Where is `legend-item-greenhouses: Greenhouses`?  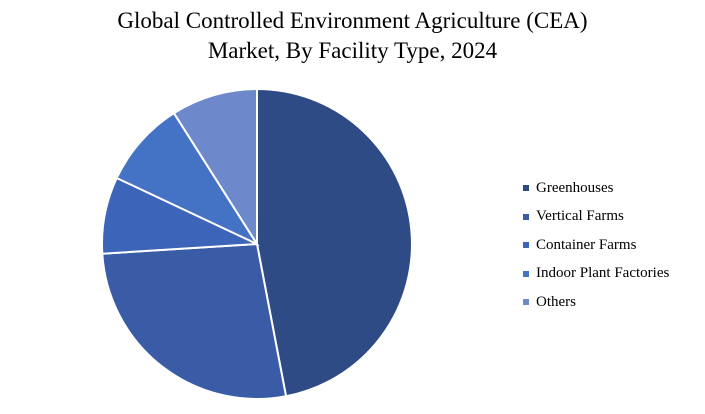 legend-item-greenhouses: Greenhouses is located at coordinates (596, 188).